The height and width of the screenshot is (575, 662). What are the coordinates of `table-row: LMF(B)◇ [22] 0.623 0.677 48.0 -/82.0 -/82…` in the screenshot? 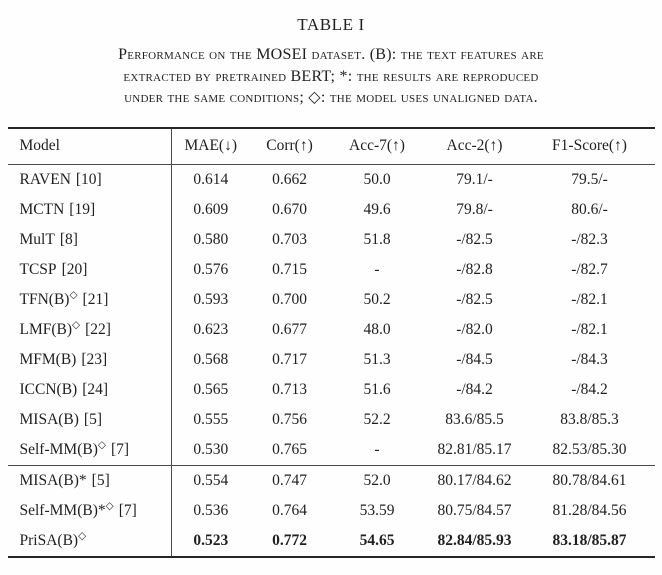 It's located at (331, 329).